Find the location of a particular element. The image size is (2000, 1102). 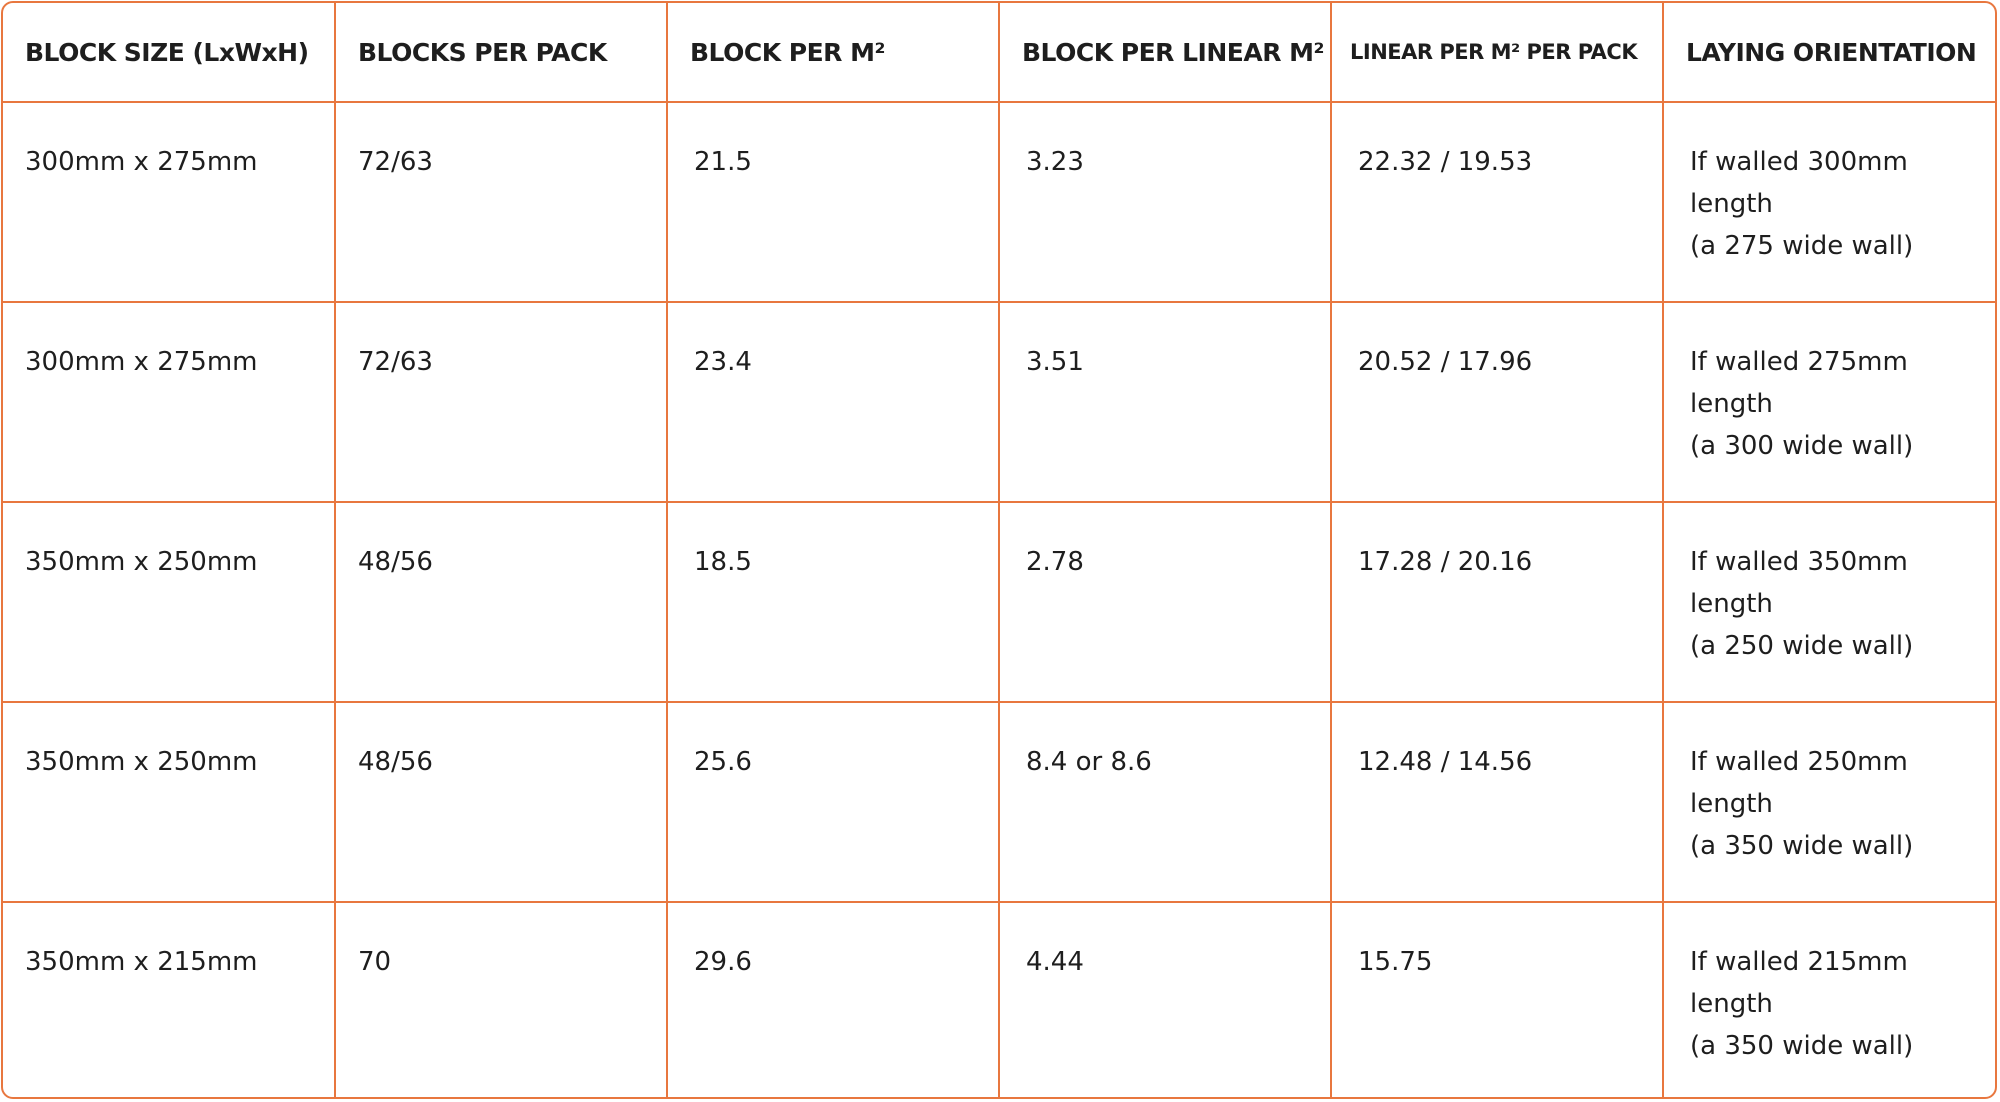

table-cell: 29.6 is located at coordinates (833, 999).